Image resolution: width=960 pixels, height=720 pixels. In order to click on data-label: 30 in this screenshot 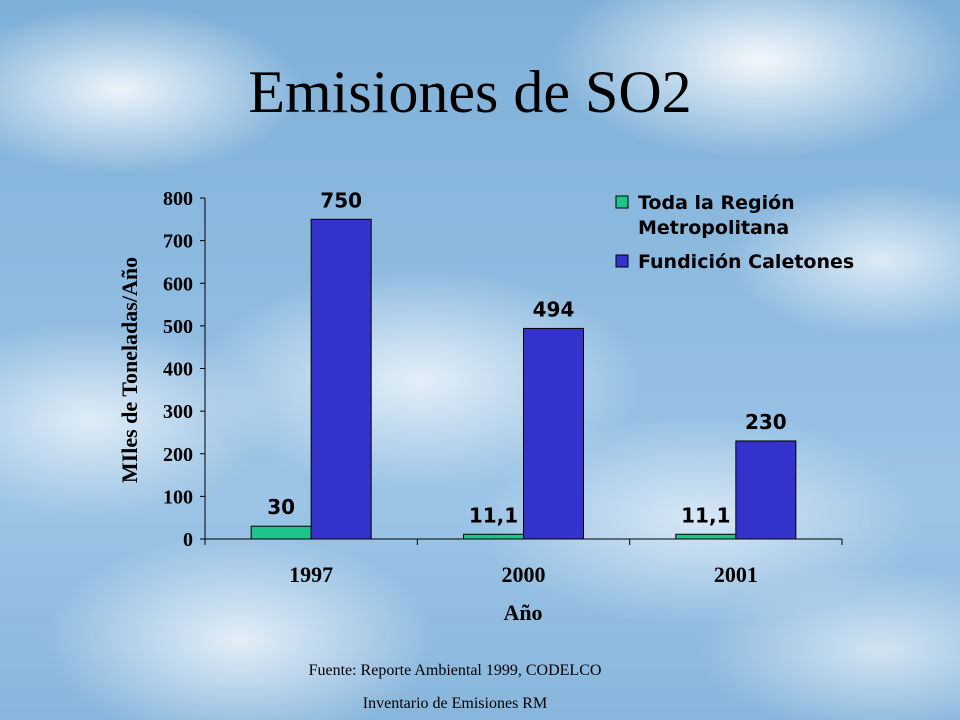, I will do `click(281, 507)`.